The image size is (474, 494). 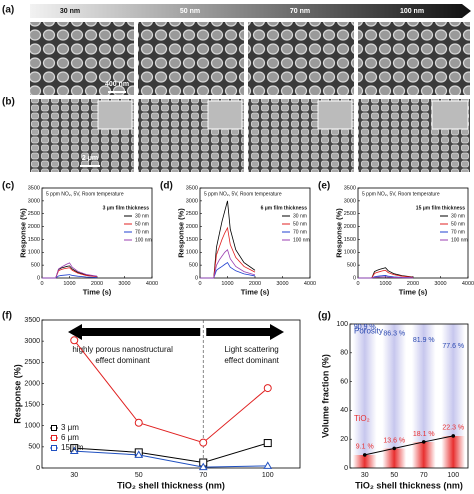 What do you see at coordinates (394, 334) in the screenshot?
I see `value-label: 86.3 %` at bounding box center [394, 334].